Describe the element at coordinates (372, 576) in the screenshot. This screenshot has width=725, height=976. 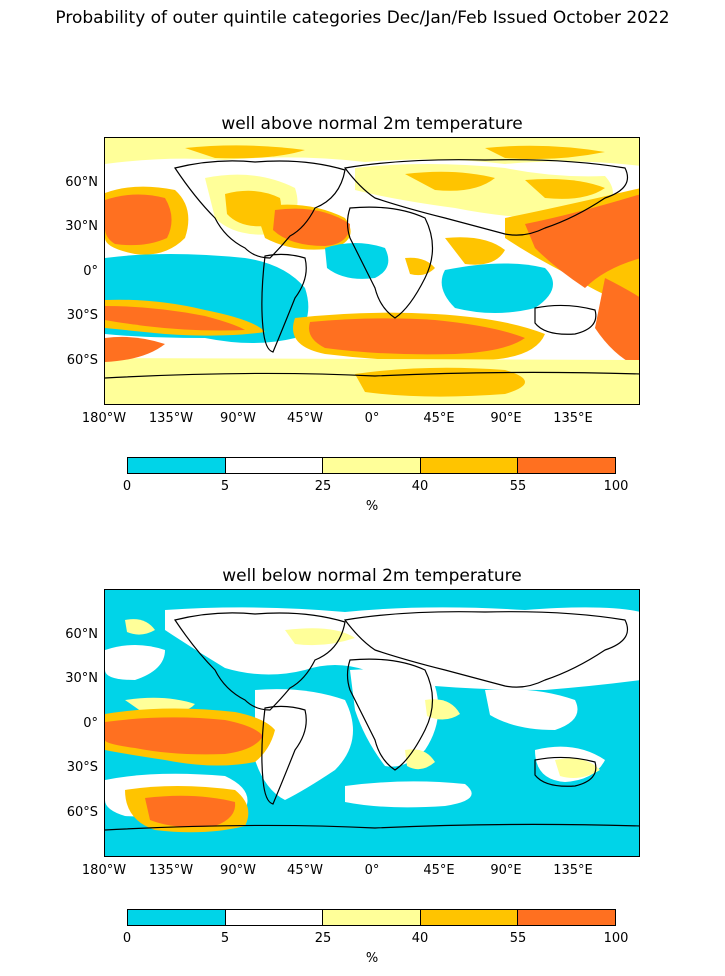
I see `panel-title: well below normal 2m temperature` at that location.